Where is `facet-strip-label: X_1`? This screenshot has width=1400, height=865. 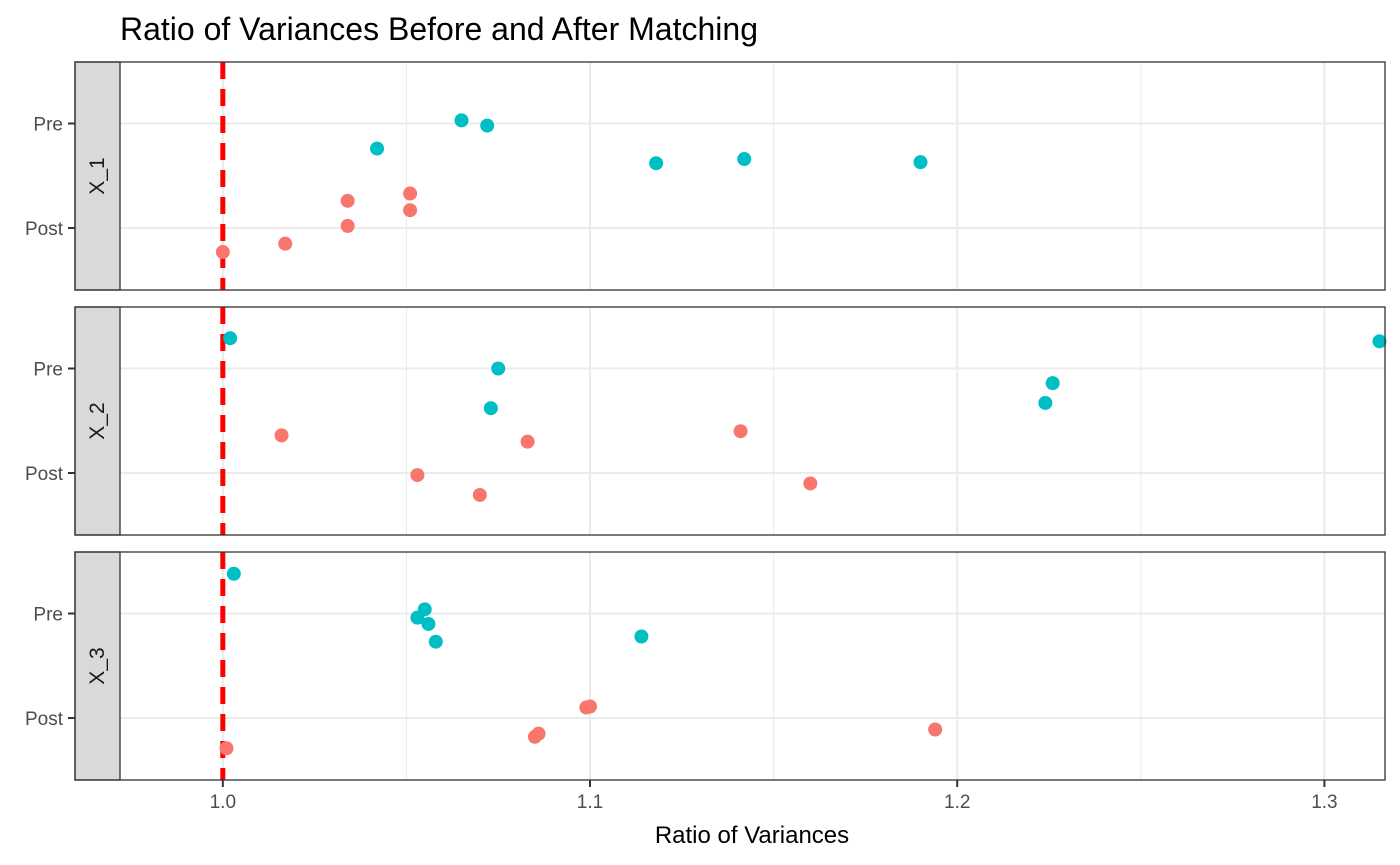 facet-strip-label: X_1 is located at coordinates (97, 175).